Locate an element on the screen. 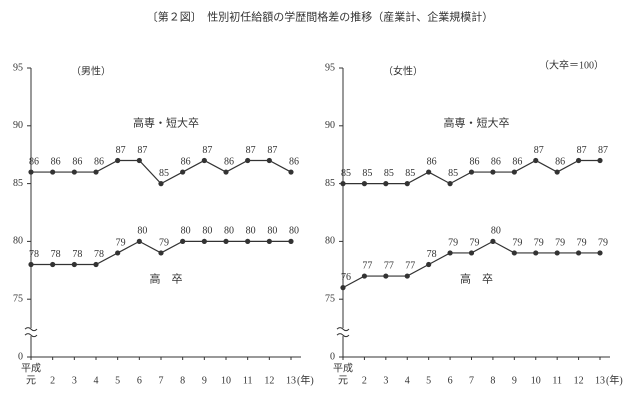 The width and height of the screenshot is (639, 401). x-unit: (年) is located at coordinates (305, 379).